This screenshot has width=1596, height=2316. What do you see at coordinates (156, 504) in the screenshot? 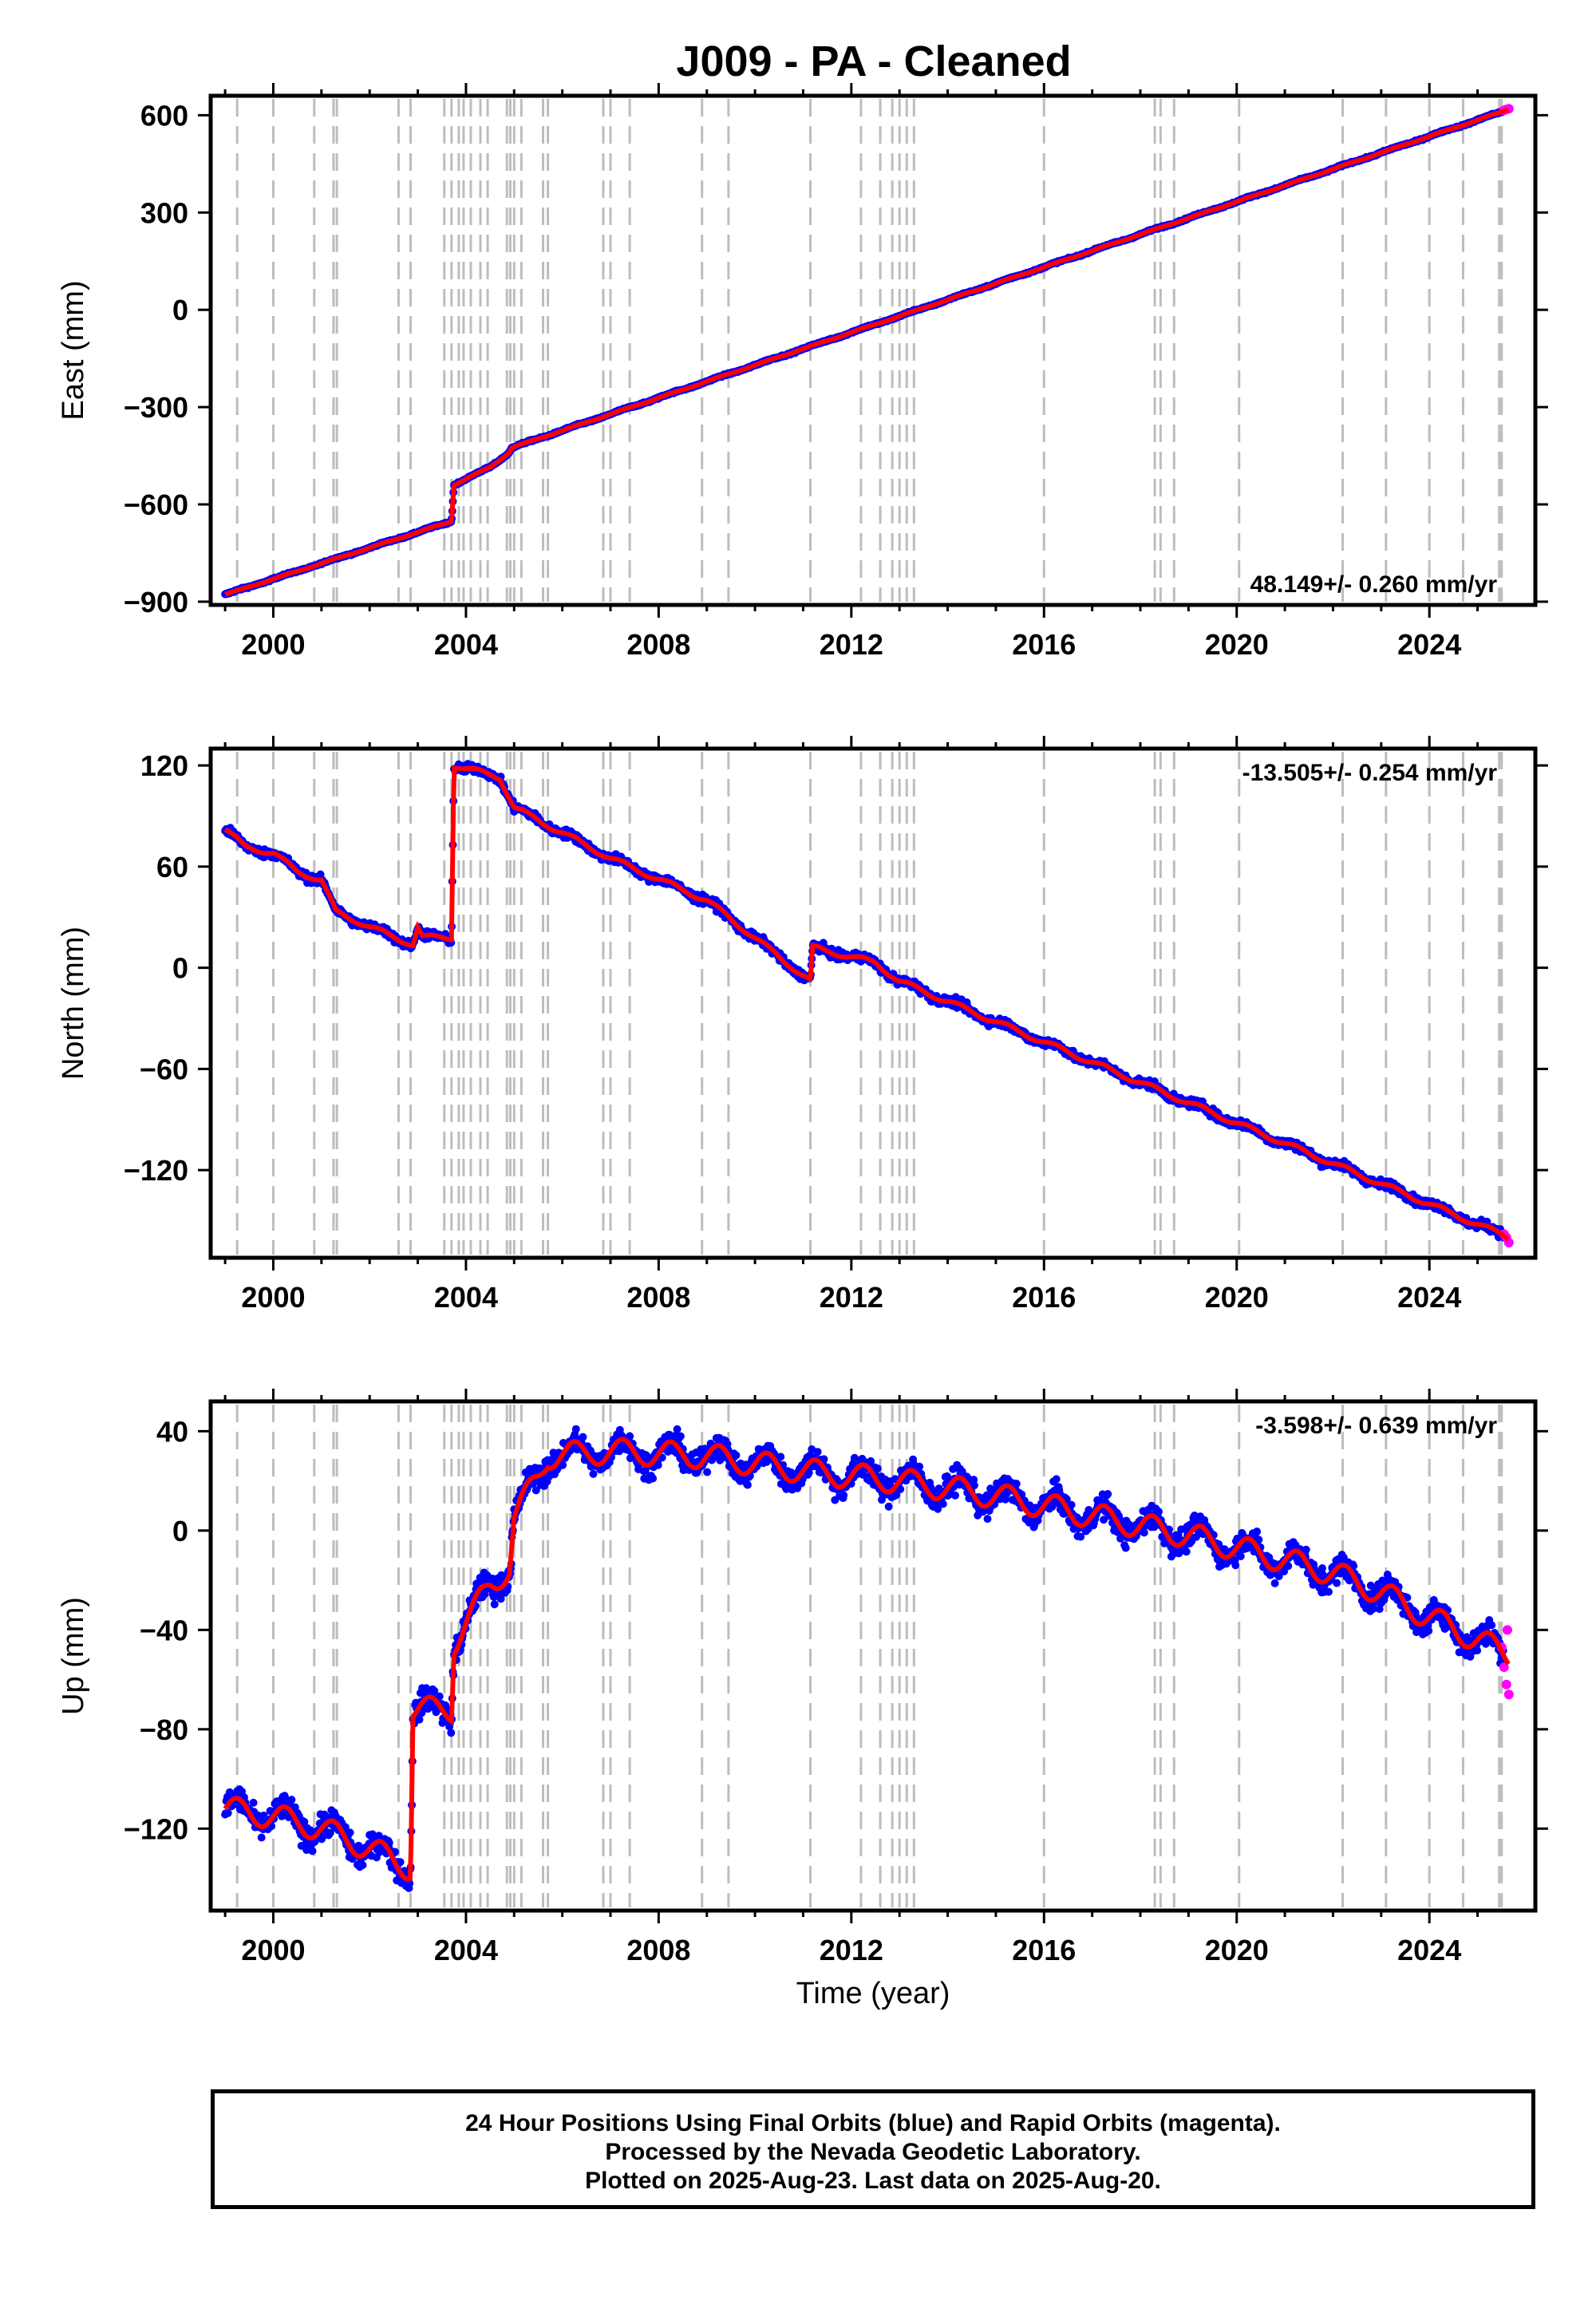
I see `y-tick-label: −600` at bounding box center [156, 504].